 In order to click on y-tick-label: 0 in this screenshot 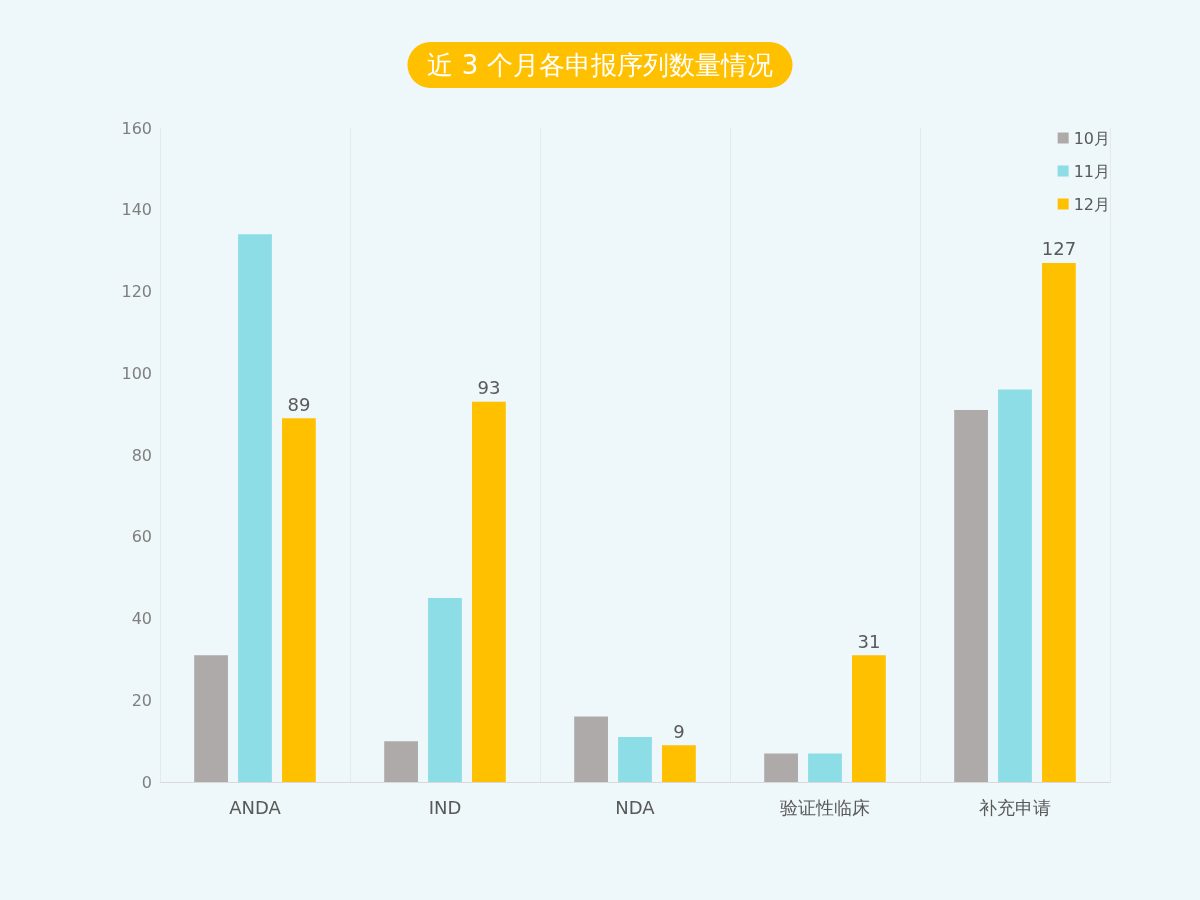, I will do `click(146, 782)`.